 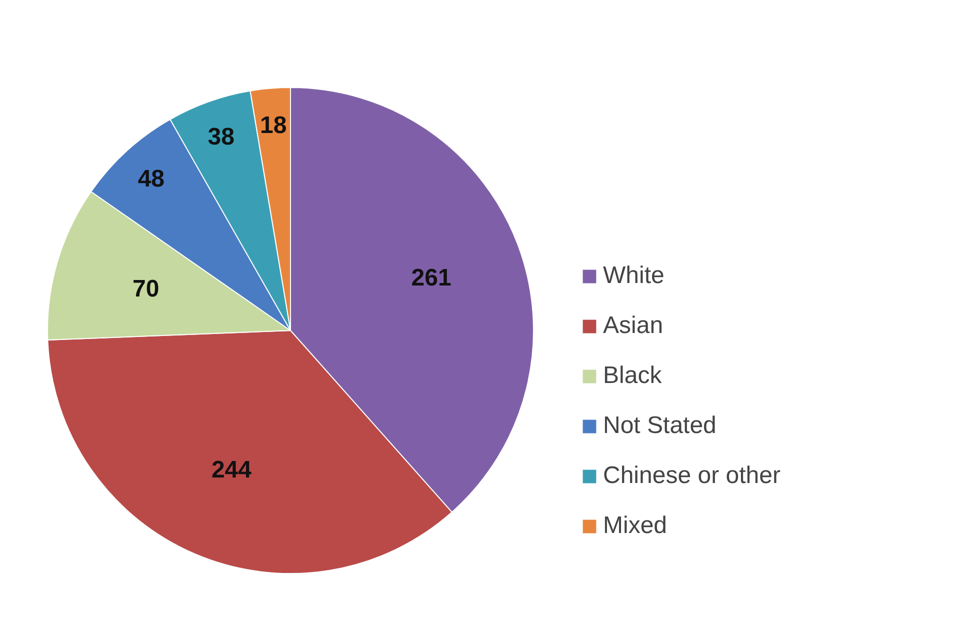 What do you see at coordinates (221, 136) in the screenshot?
I see `data-label: 38` at bounding box center [221, 136].